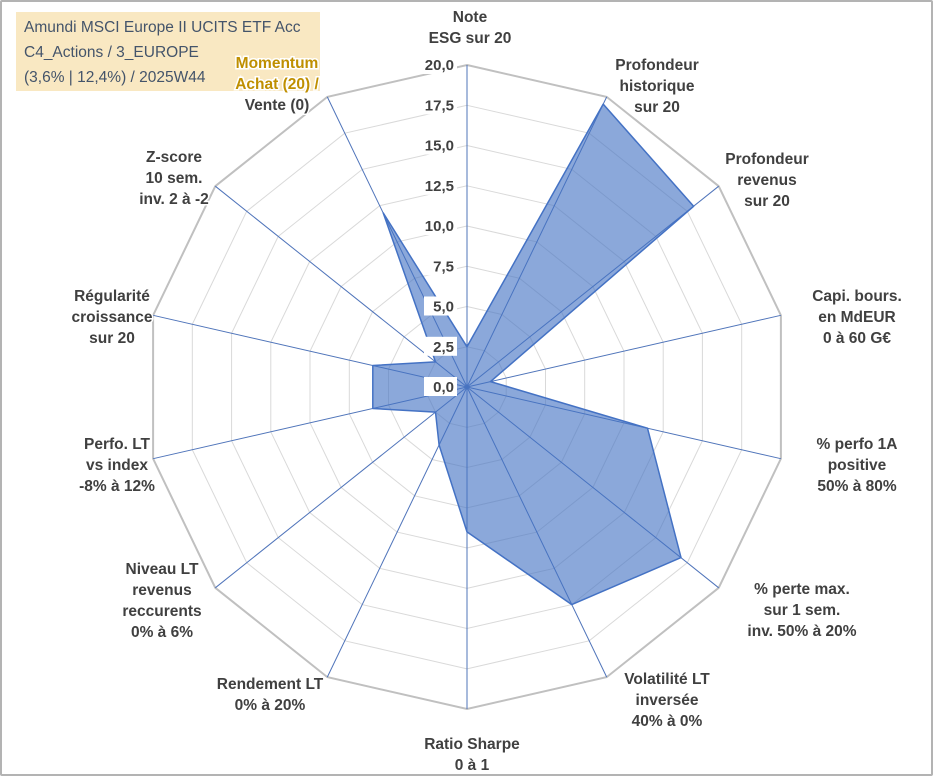 This screenshot has height=776, width=933. Describe the element at coordinates (277, 84) in the screenshot. I see `axis-label-momentum: Momentum Achat (20) / Vente (0)` at that location.